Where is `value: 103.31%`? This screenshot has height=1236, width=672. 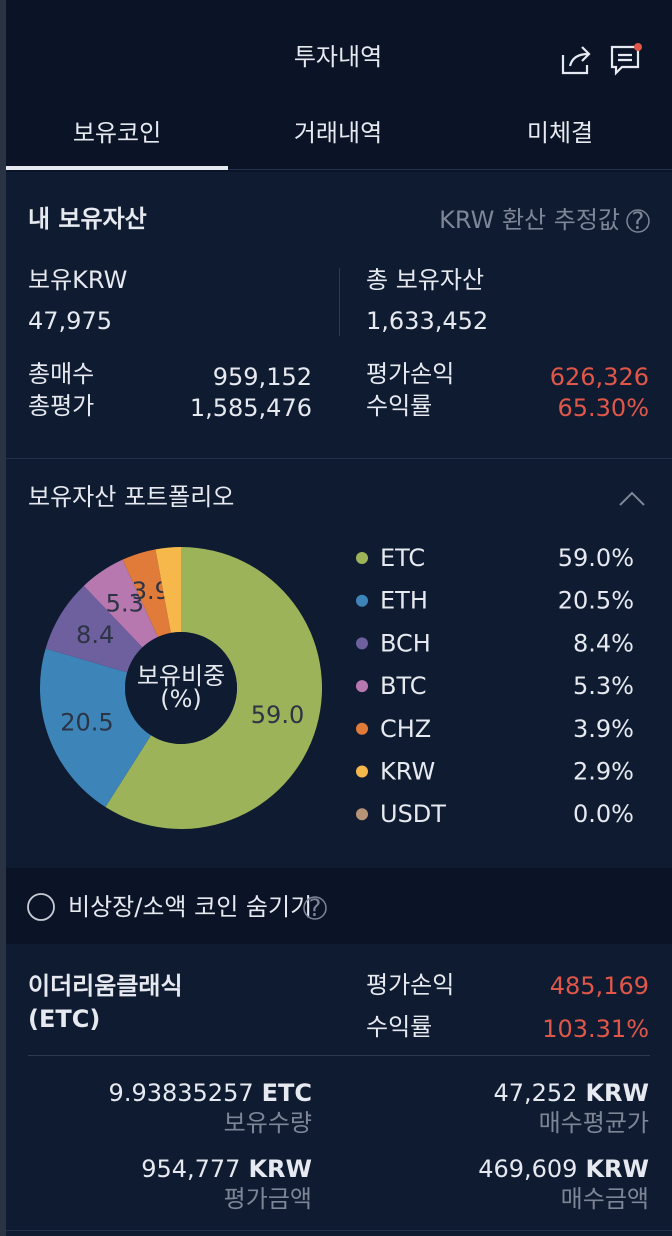 value: 103.31% is located at coordinates (595, 1029).